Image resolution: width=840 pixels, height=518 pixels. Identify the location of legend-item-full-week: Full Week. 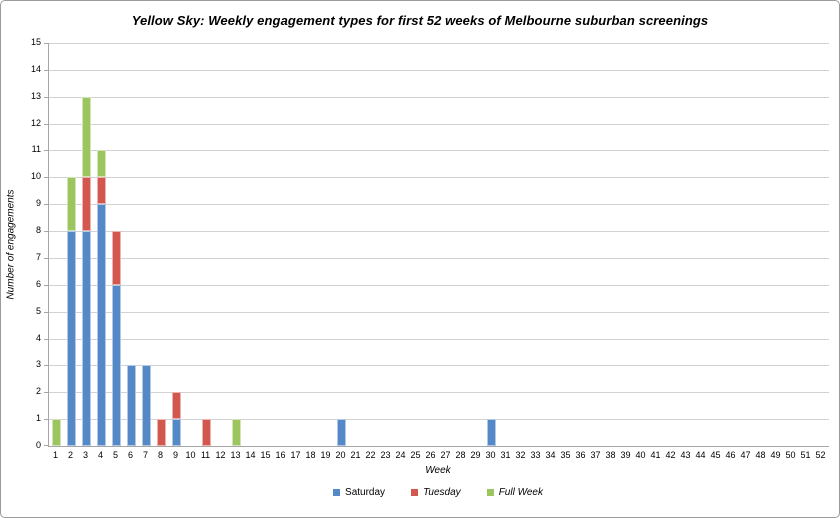
(514, 492).